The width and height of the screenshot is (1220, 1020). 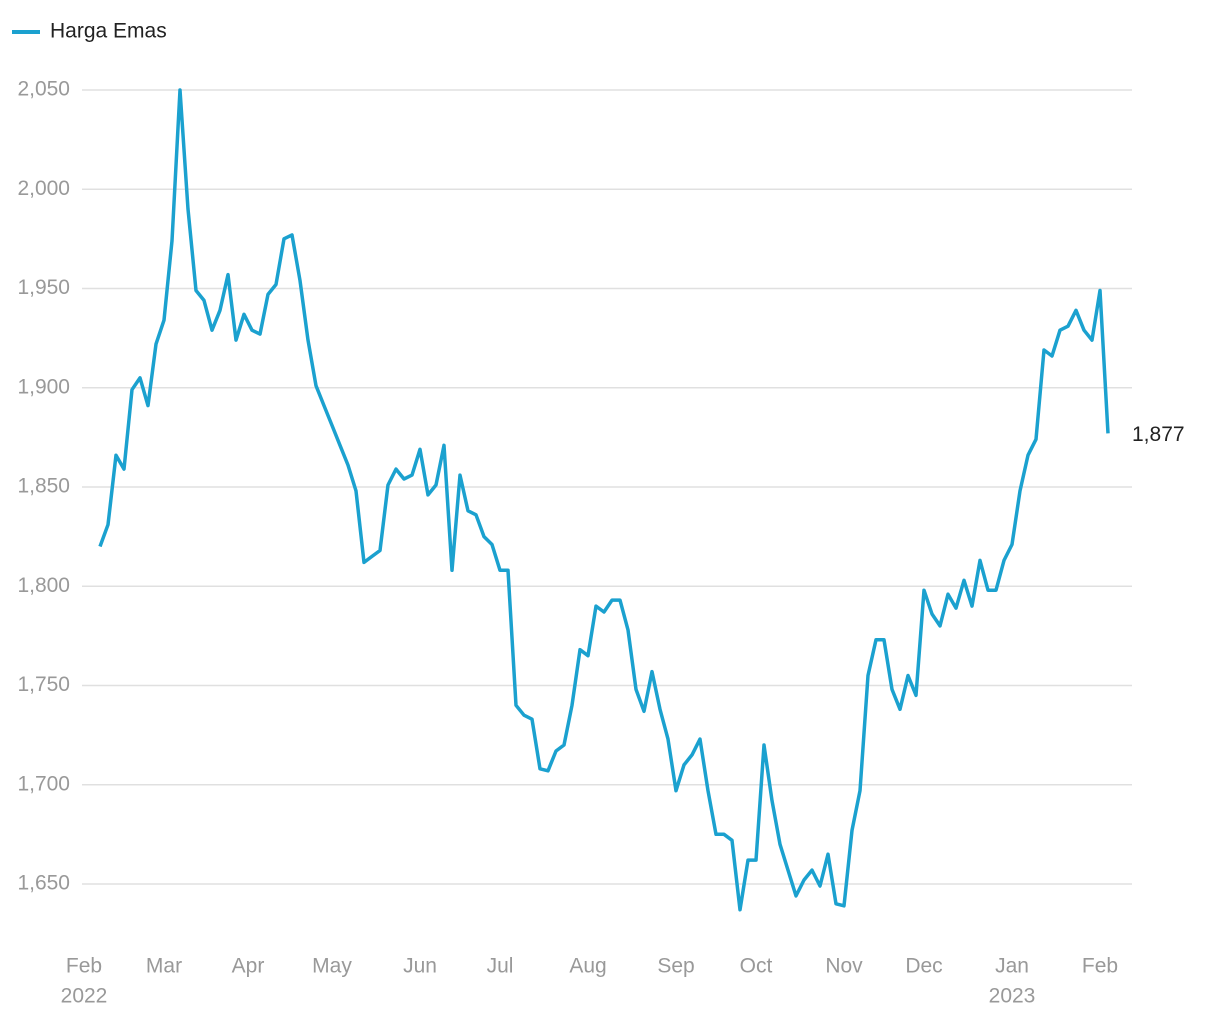 I want to click on y-tick-label: 1,950, so click(x=43, y=287).